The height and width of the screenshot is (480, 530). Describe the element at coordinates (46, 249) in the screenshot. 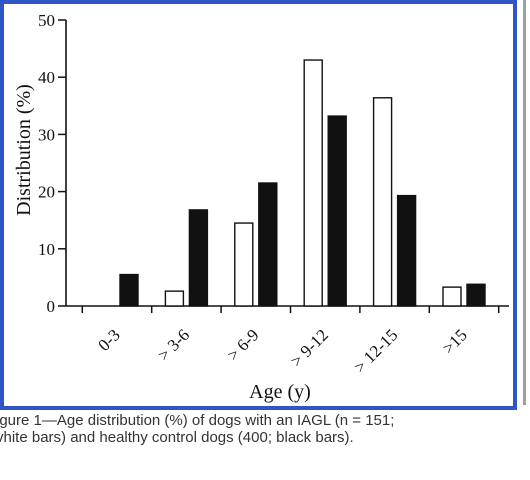

I see `y-tick-label: 10` at that location.